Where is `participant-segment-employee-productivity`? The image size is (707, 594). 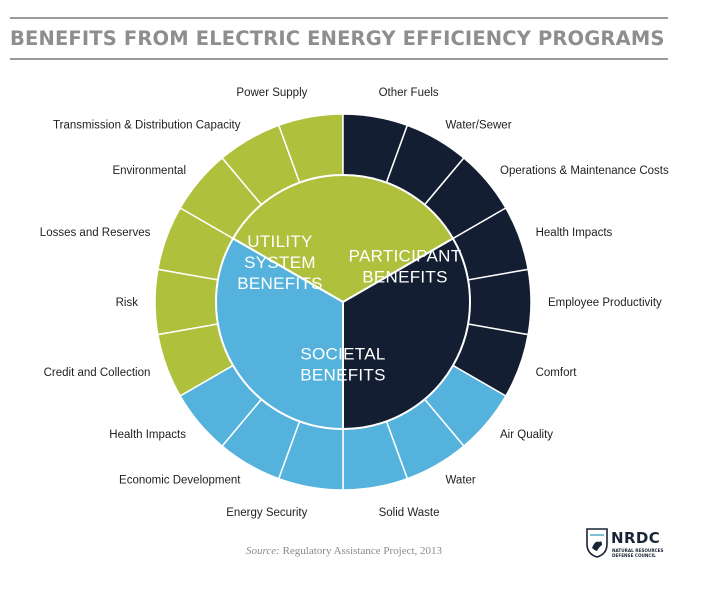
participant-segment-employee-productivity is located at coordinates (499, 302).